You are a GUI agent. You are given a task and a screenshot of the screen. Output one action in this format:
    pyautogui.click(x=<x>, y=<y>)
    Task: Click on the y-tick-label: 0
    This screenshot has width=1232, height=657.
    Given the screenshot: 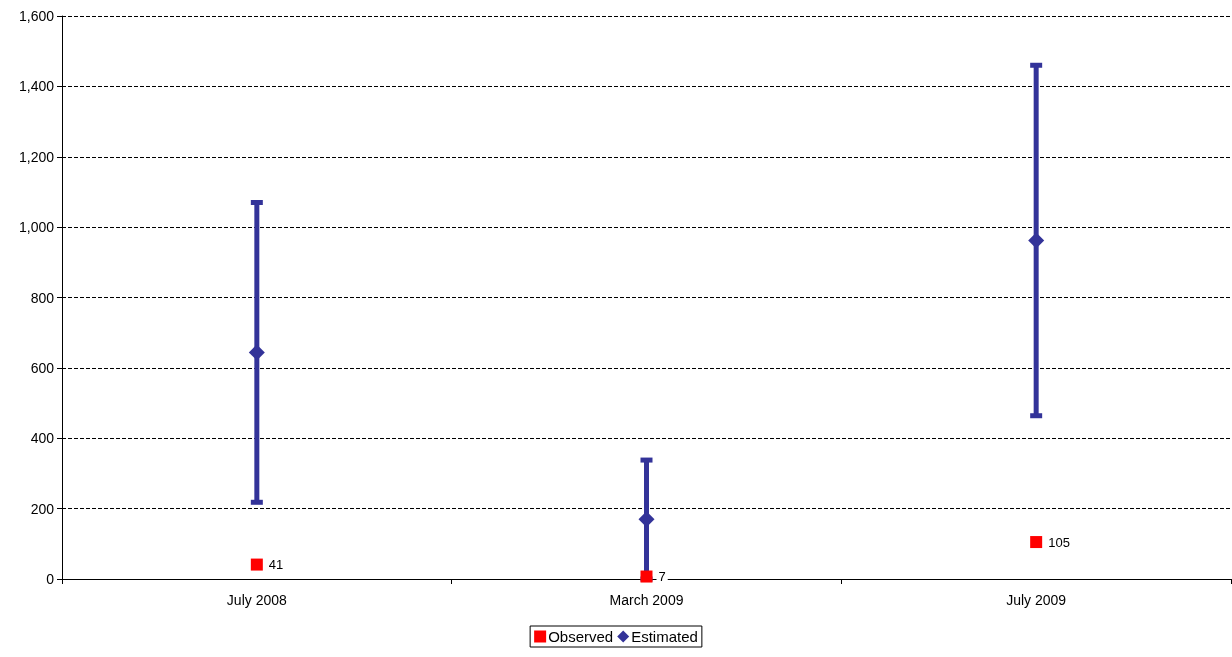 What is the action you would take?
    pyautogui.click(x=50, y=579)
    